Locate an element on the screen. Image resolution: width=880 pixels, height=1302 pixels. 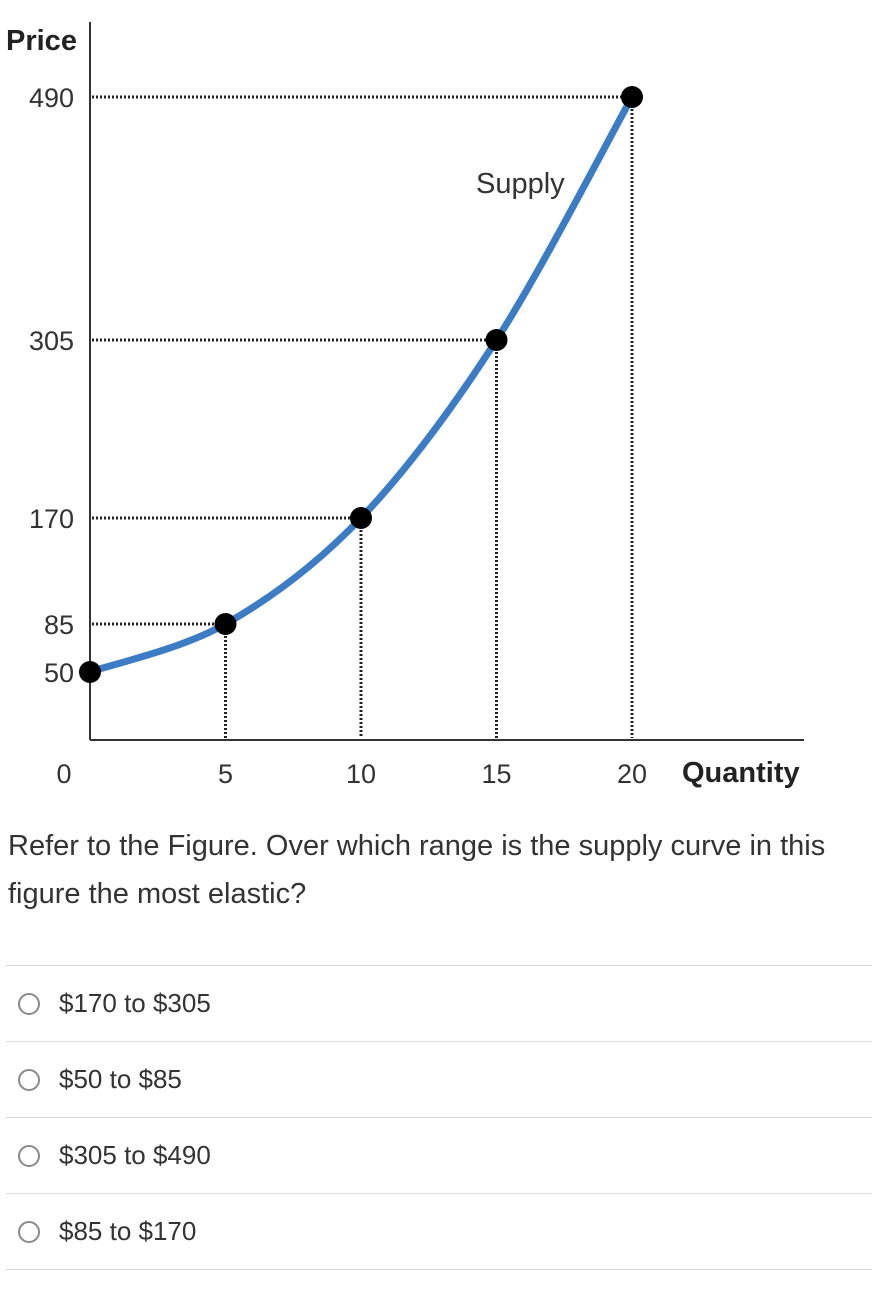
option-3: $305 to $490 is located at coordinates (439, 1156).